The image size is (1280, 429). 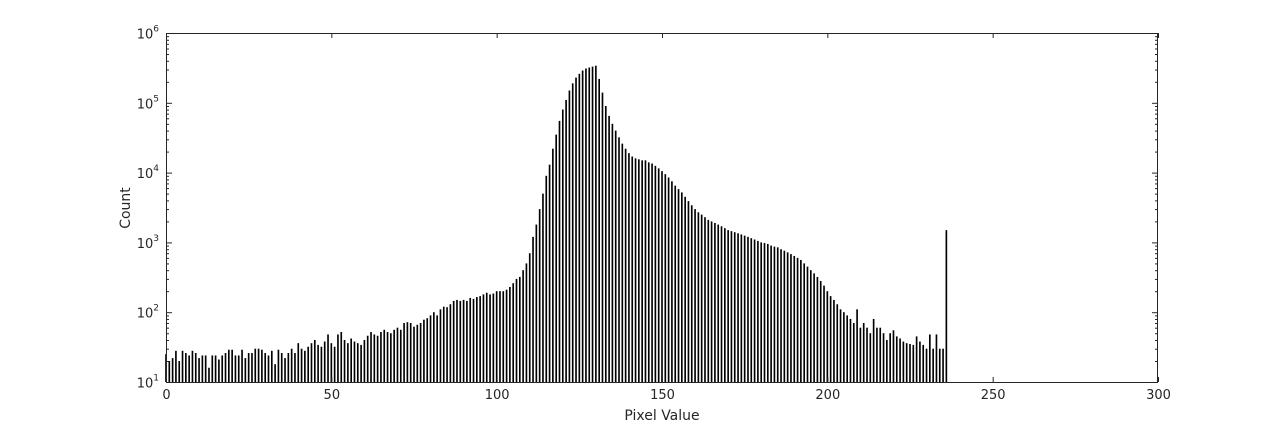 I want to click on x-axis-label: Pixel Value, so click(x=661, y=416).